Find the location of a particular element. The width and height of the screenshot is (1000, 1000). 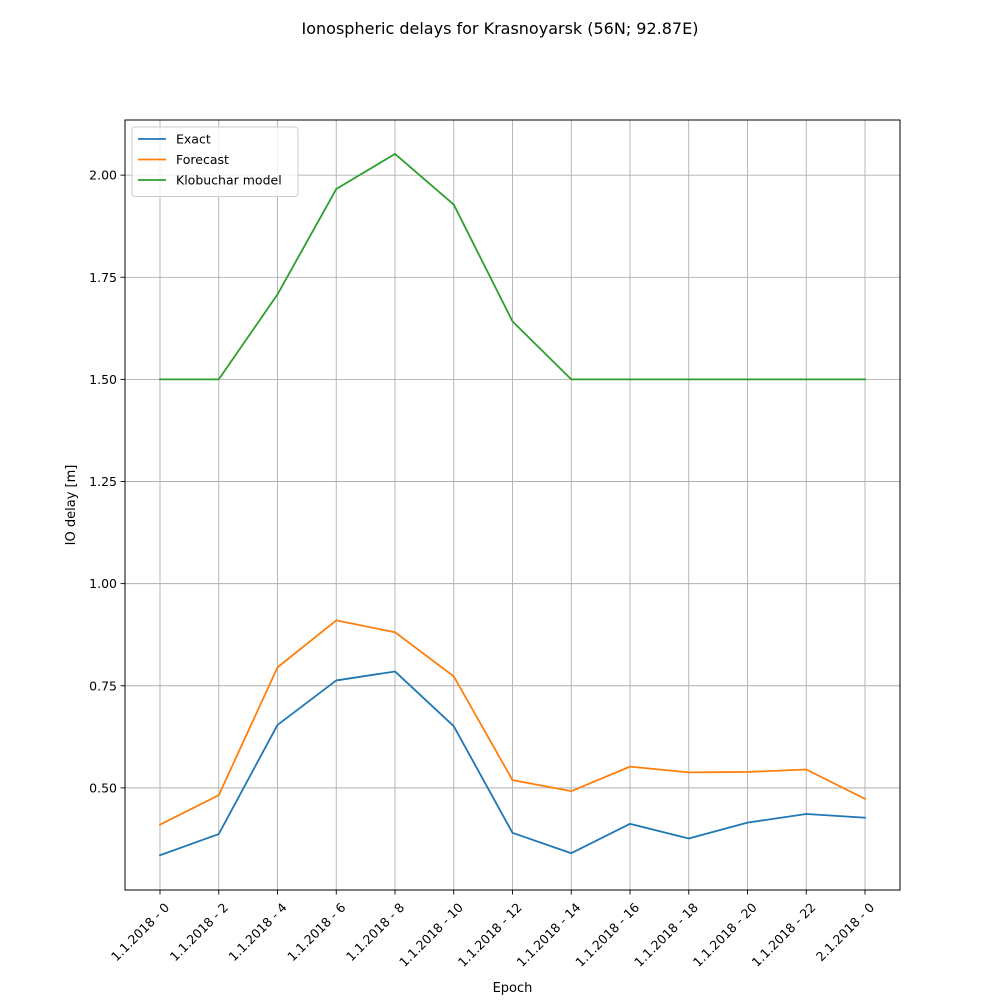

y-tick-label: 2.00 is located at coordinates (103, 175).